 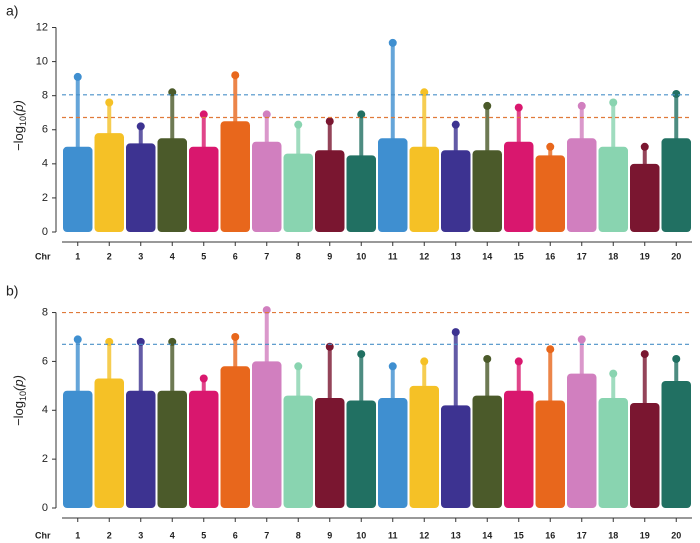 I want to click on x-tick-label: 1, so click(x=77, y=535).